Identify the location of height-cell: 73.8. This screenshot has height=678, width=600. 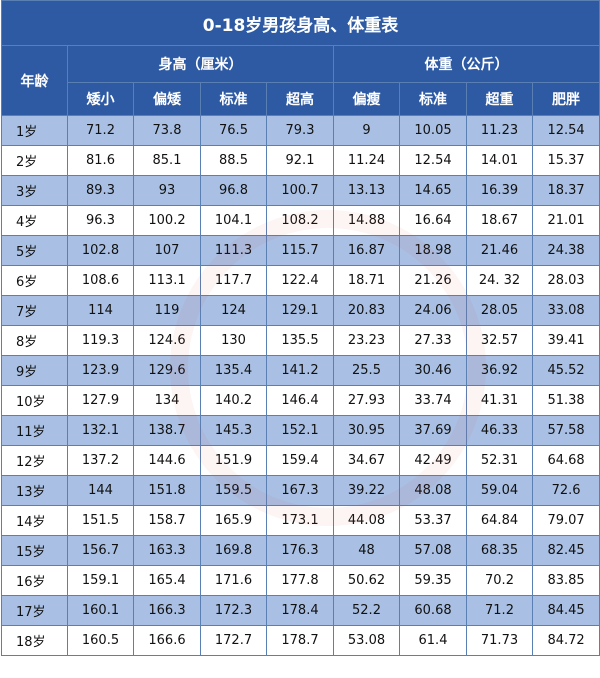
(167, 130).